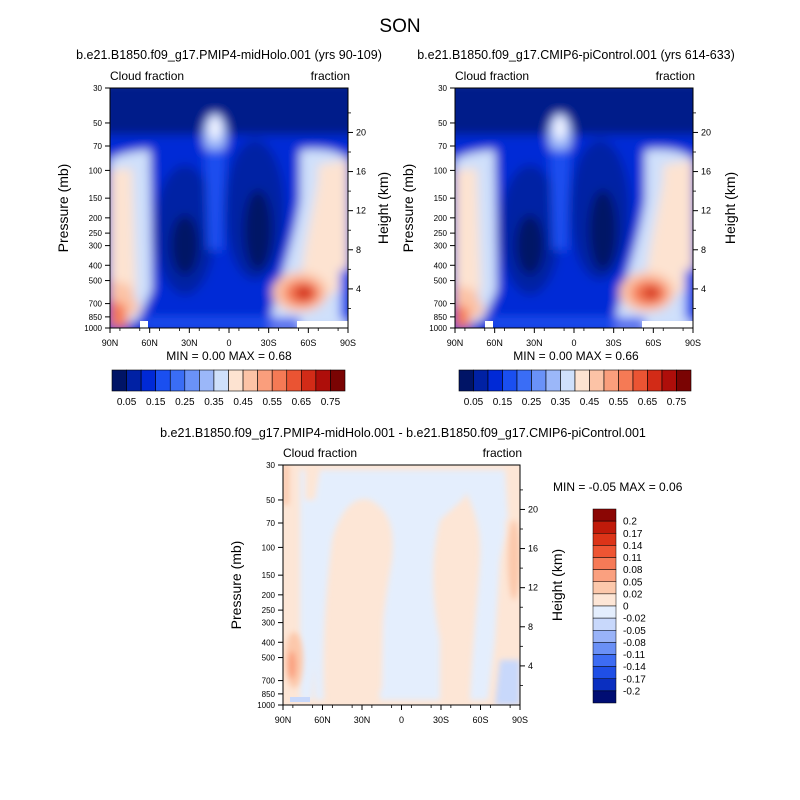 This screenshot has height=800, width=800. Describe the element at coordinates (634, 655) in the screenshot. I see `colorbar-label: -0.11` at that location.